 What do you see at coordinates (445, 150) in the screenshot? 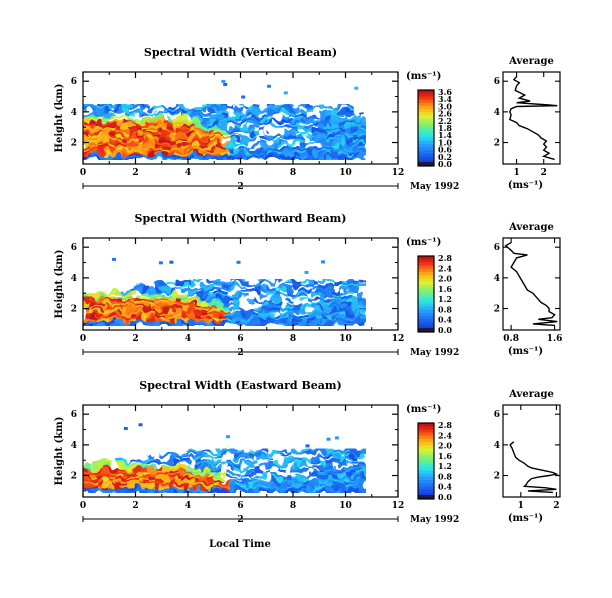
I see `colorbar-tick-label: 0.6` at bounding box center [445, 150].